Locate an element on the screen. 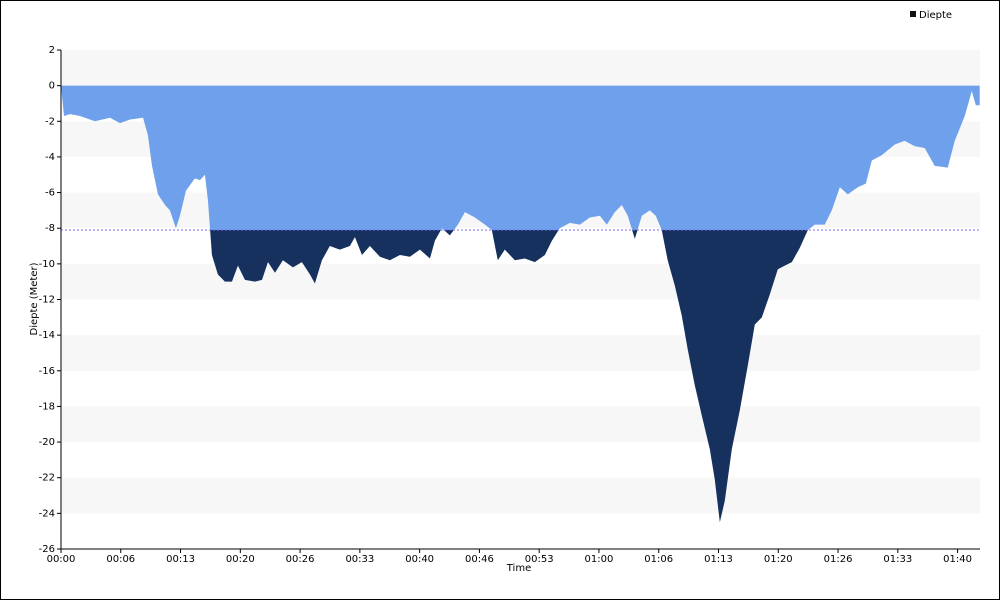 Image resolution: width=1000 pixels, height=600 pixels. y-tick-label: -22 is located at coordinates (47, 478).